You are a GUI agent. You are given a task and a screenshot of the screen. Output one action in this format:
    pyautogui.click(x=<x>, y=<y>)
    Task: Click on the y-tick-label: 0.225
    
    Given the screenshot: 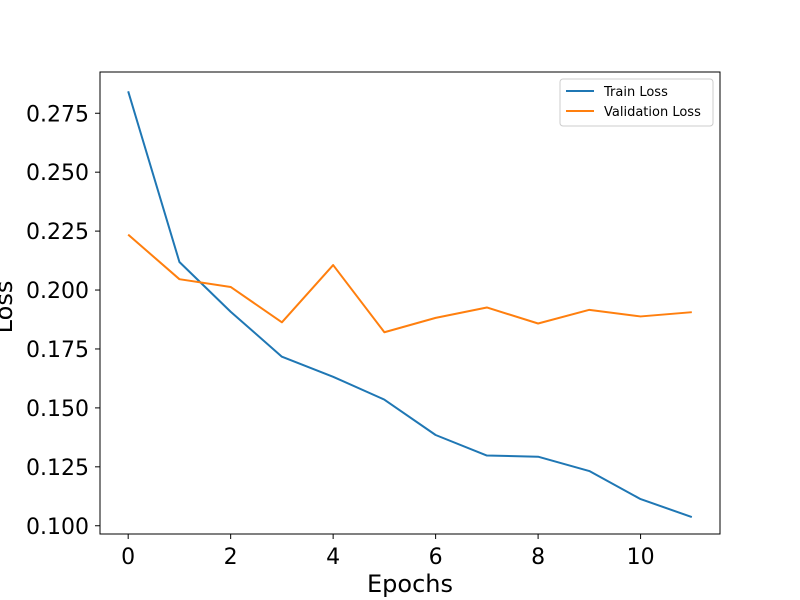 What is the action you would take?
    pyautogui.click(x=57, y=232)
    